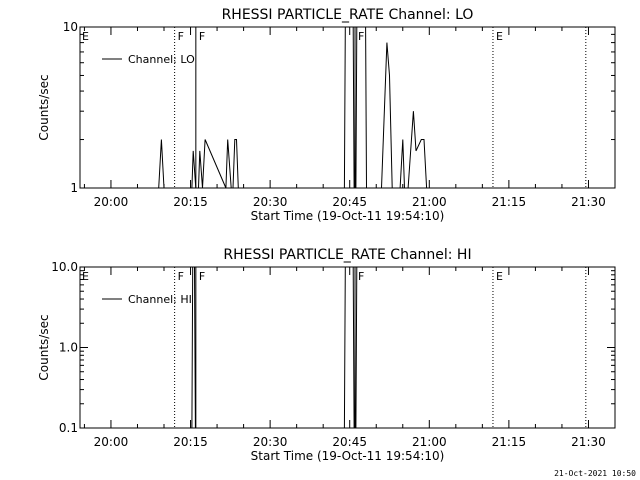 The image size is (640, 480). I want to click on y-tick-label: 10, so click(70, 27).